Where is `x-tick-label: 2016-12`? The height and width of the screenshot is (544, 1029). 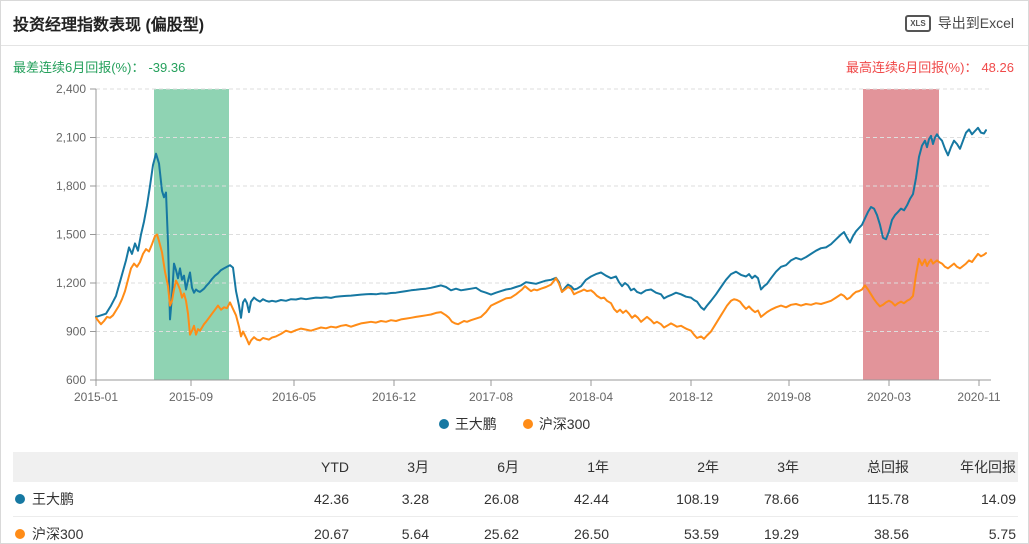 x-tick-label: 2016-12 is located at coordinates (394, 397).